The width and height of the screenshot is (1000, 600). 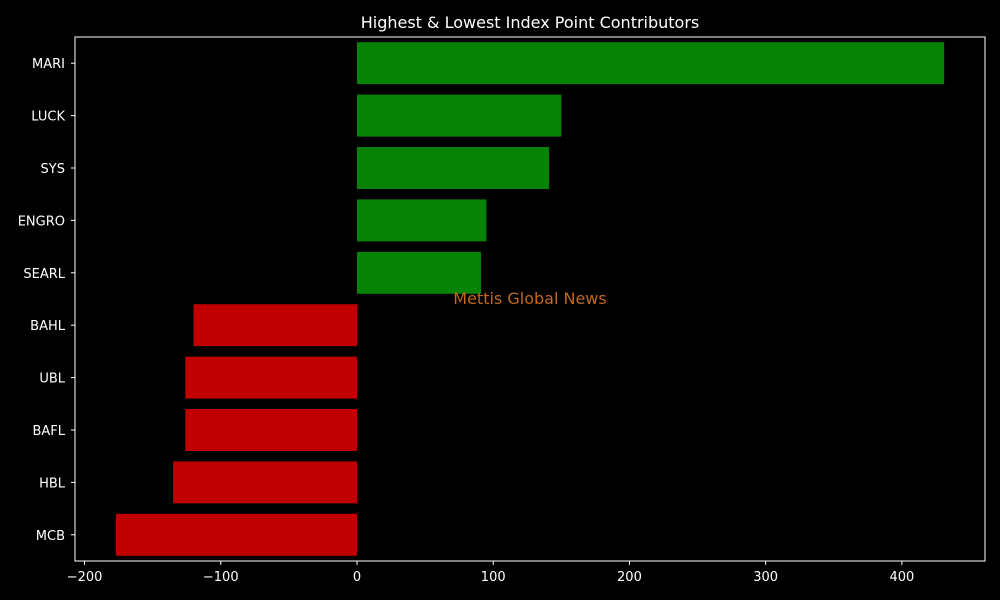 I want to click on bar-ubl, so click(x=271, y=377).